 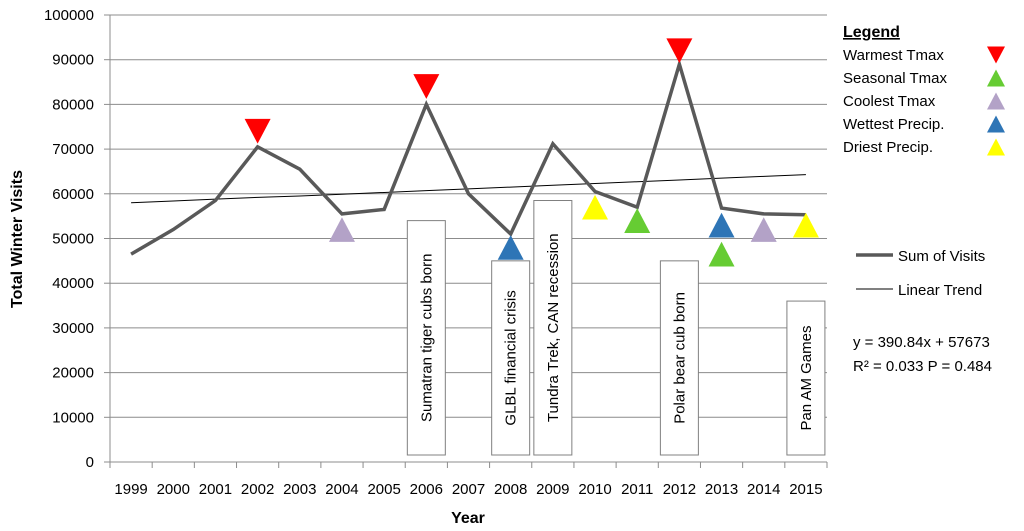 What do you see at coordinates (893, 124) in the screenshot?
I see `legend-item-label: Wettest Precip.` at bounding box center [893, 124].